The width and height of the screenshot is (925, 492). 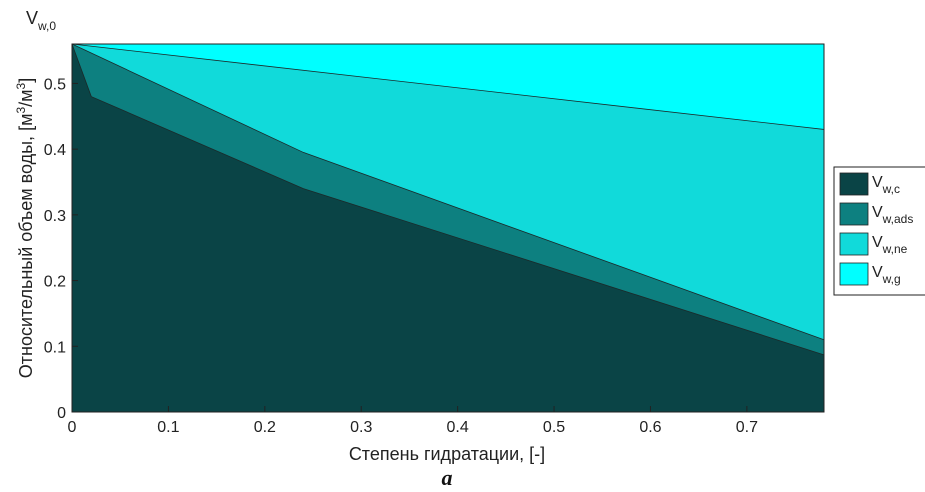 What do you see at coordinates (32, 18) in the screenshot?
I see `y-top-label-base: V` at bounding box center [32, 18].